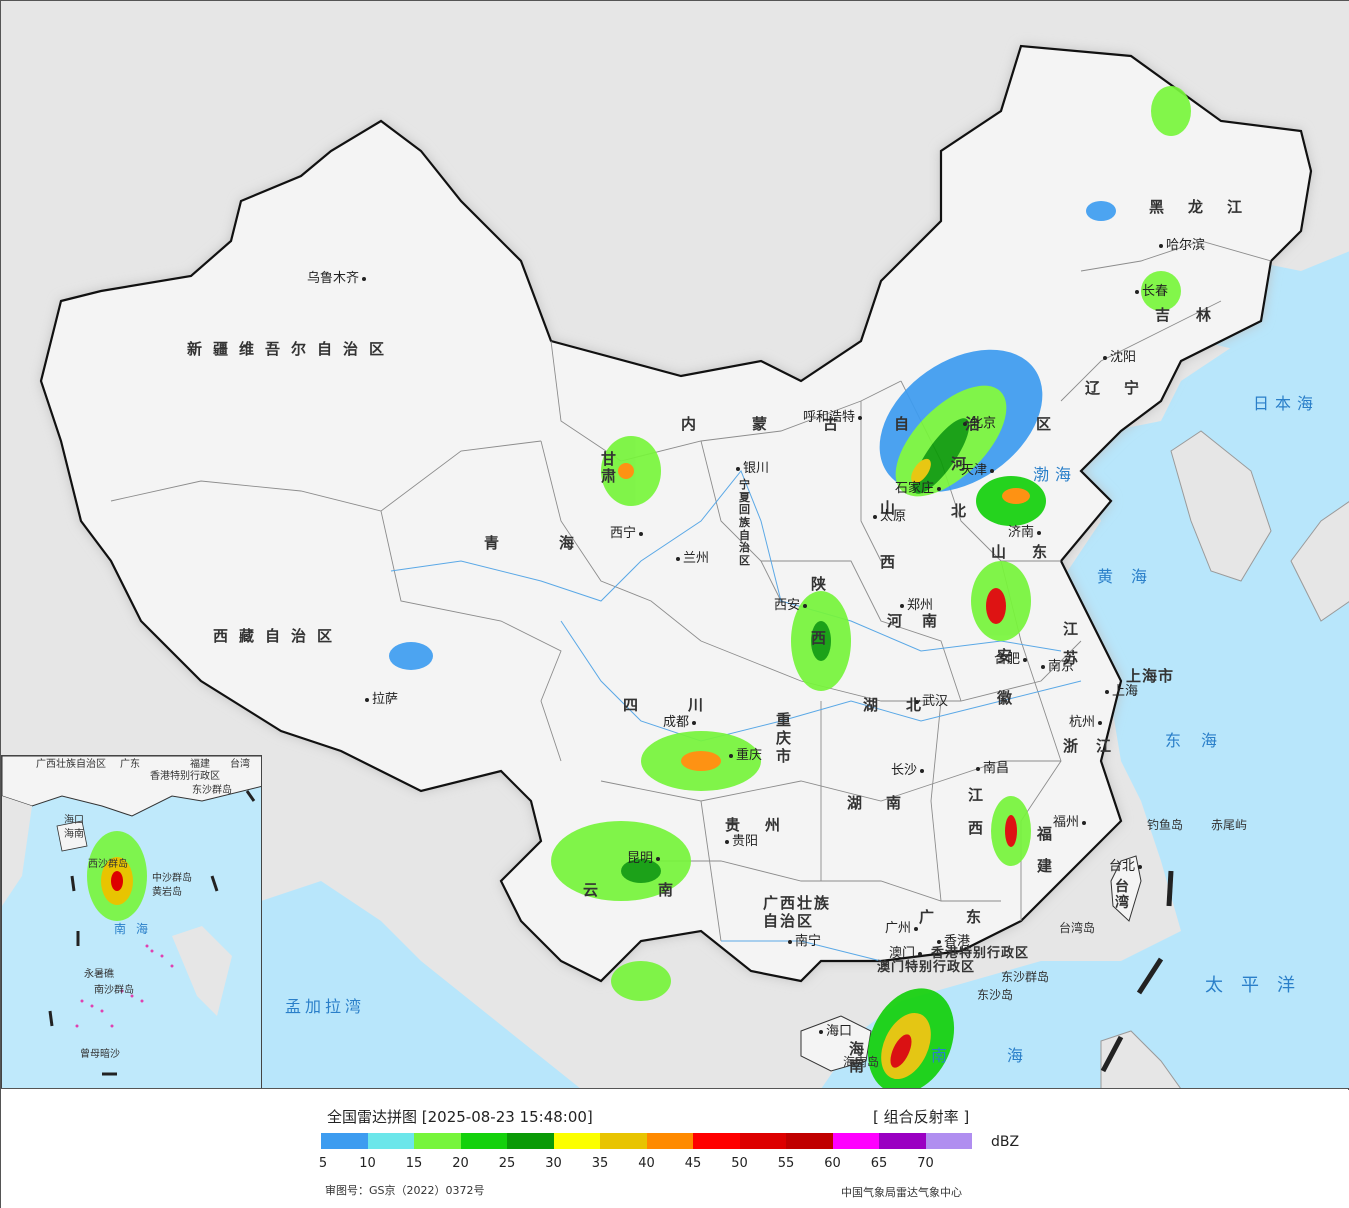 The height and width of the screenshot is (1208, 1349). I want to click on philippines, so click(1140, 1059).